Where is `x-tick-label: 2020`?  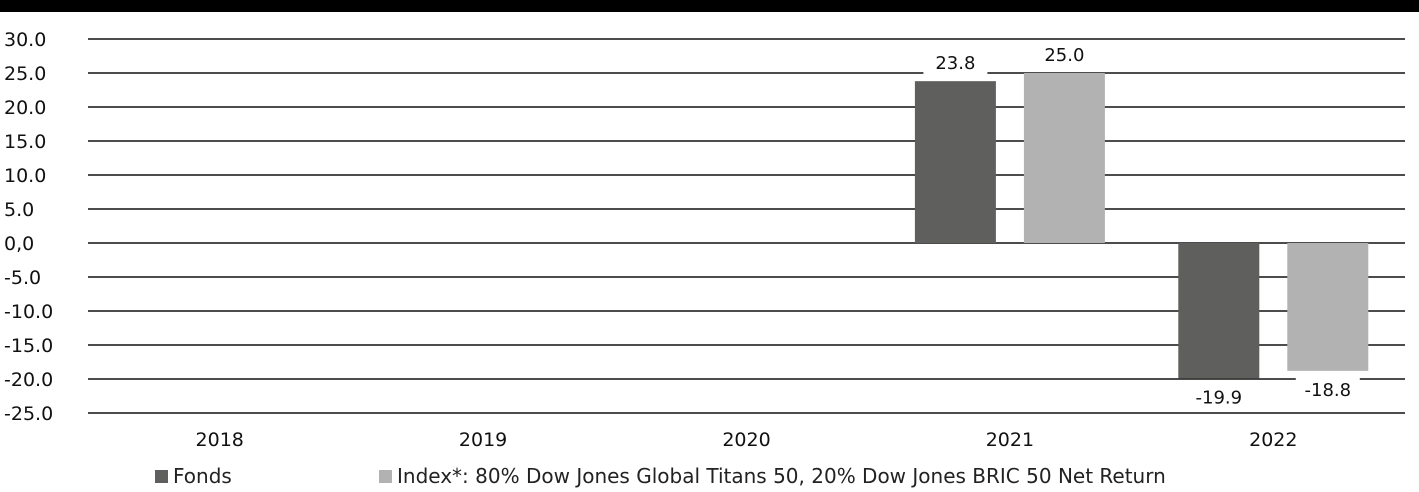 x-tick-label: 2020 is located at coordinates (746, 440).